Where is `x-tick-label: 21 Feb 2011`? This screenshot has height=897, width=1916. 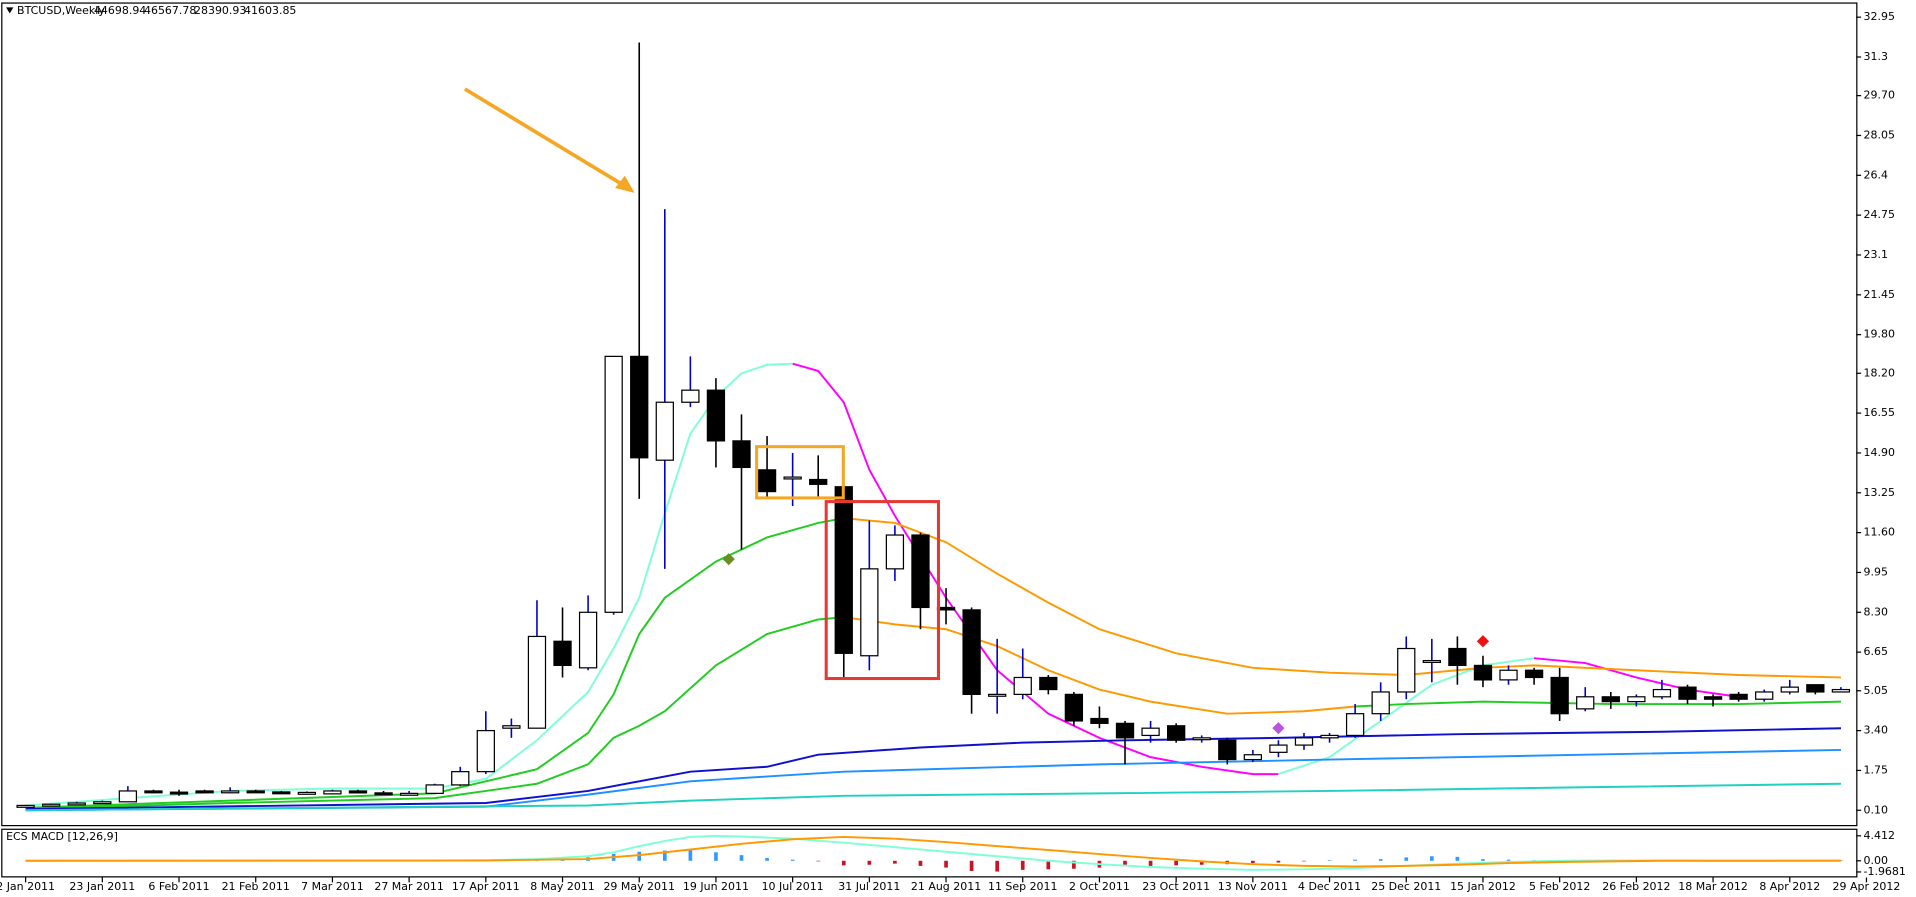 x-tick-label: 21 Feb 2011 is located at coordinates (256, 886).